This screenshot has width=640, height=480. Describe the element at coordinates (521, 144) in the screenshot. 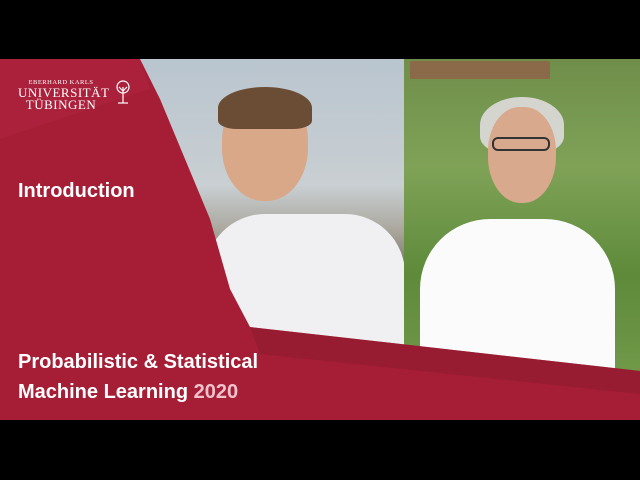

I see `speaker-right-glasses` at that location.